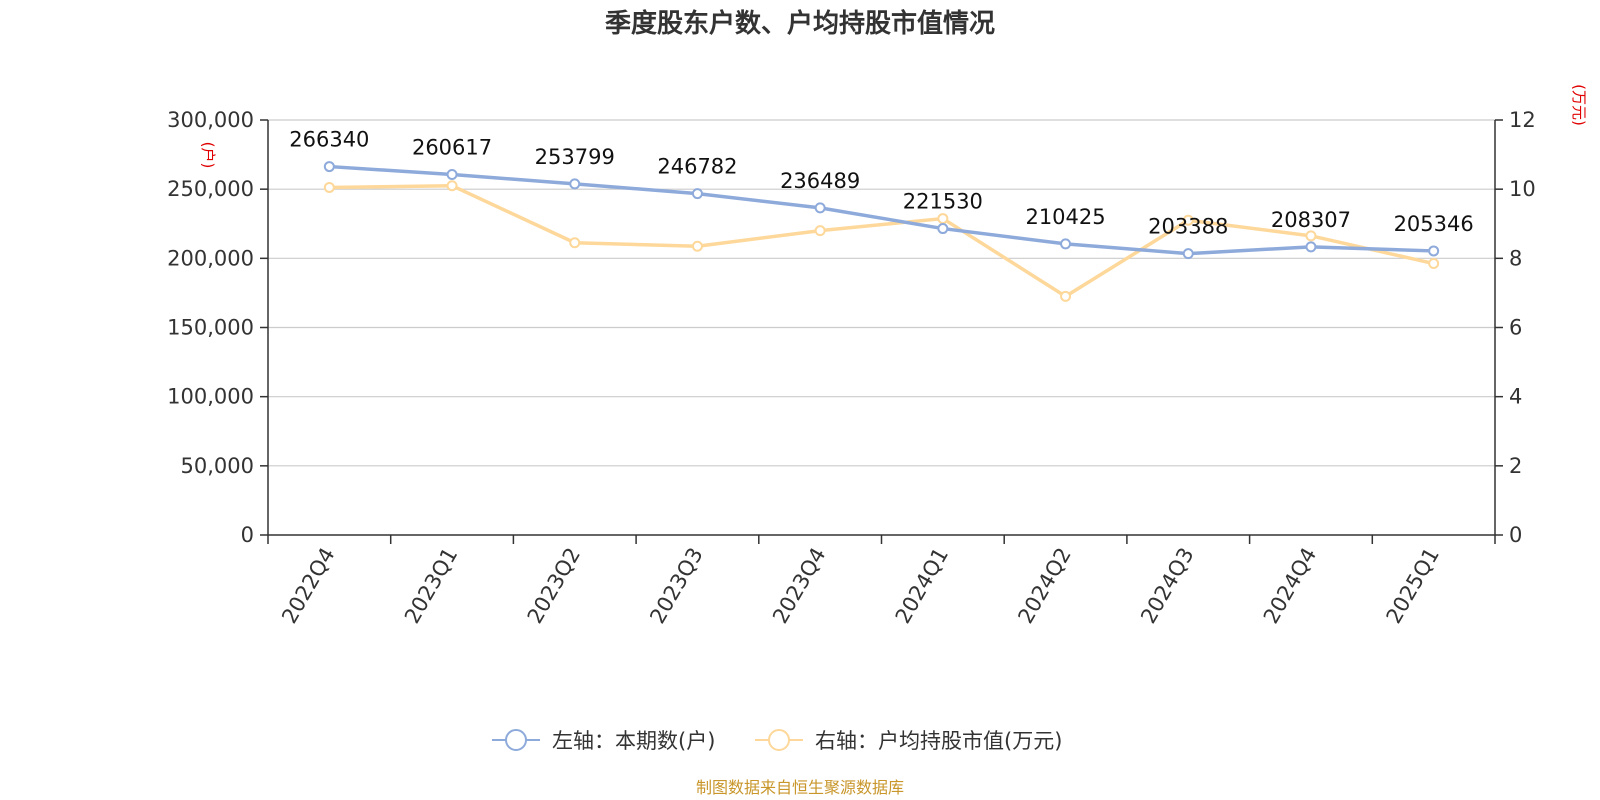 The image size is (1600, 800). I want to click on data-label: 205346, so click(1434, 224).